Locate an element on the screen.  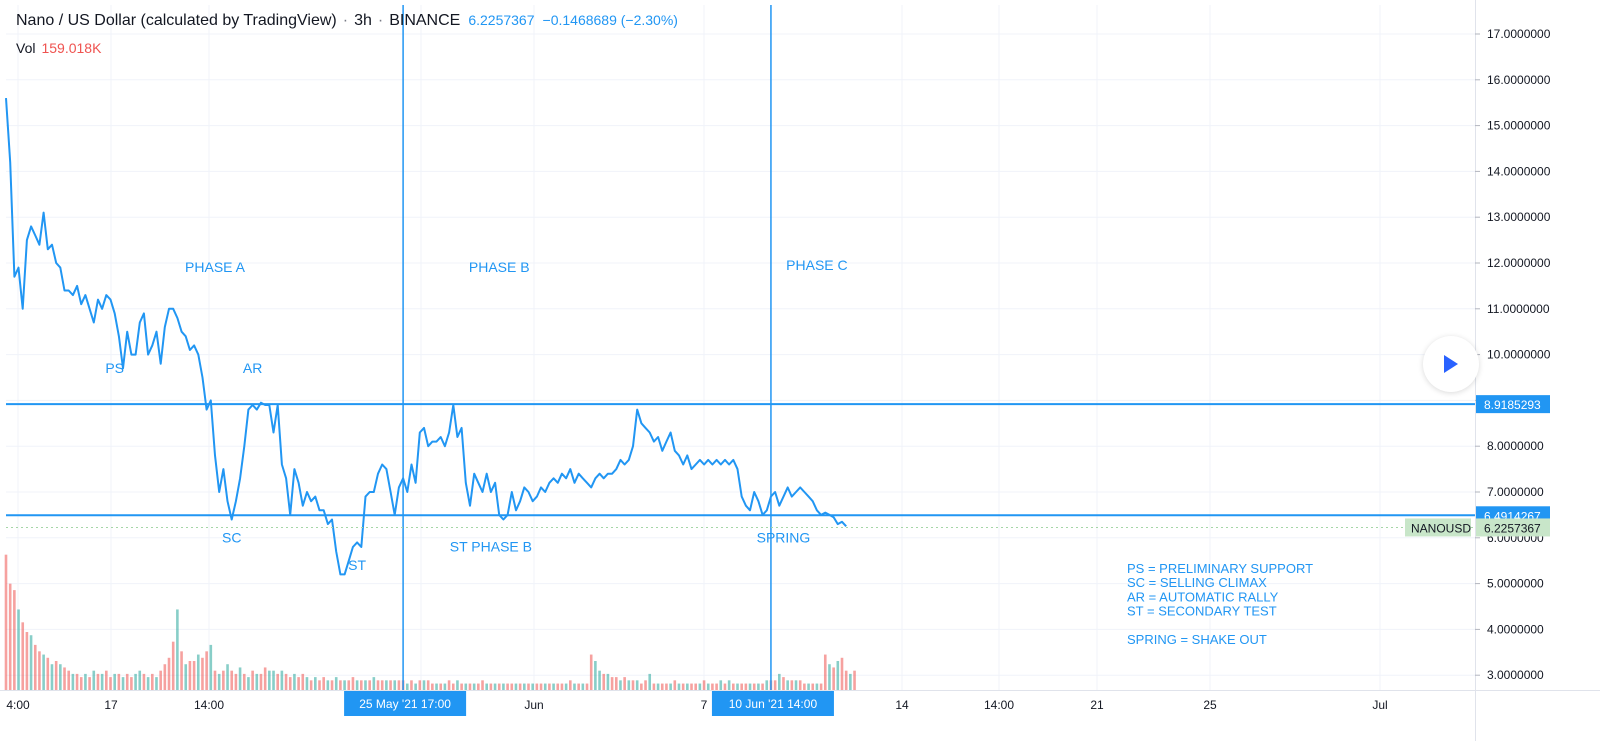
chart-annotation: PS is located at coordinates (114, 368).